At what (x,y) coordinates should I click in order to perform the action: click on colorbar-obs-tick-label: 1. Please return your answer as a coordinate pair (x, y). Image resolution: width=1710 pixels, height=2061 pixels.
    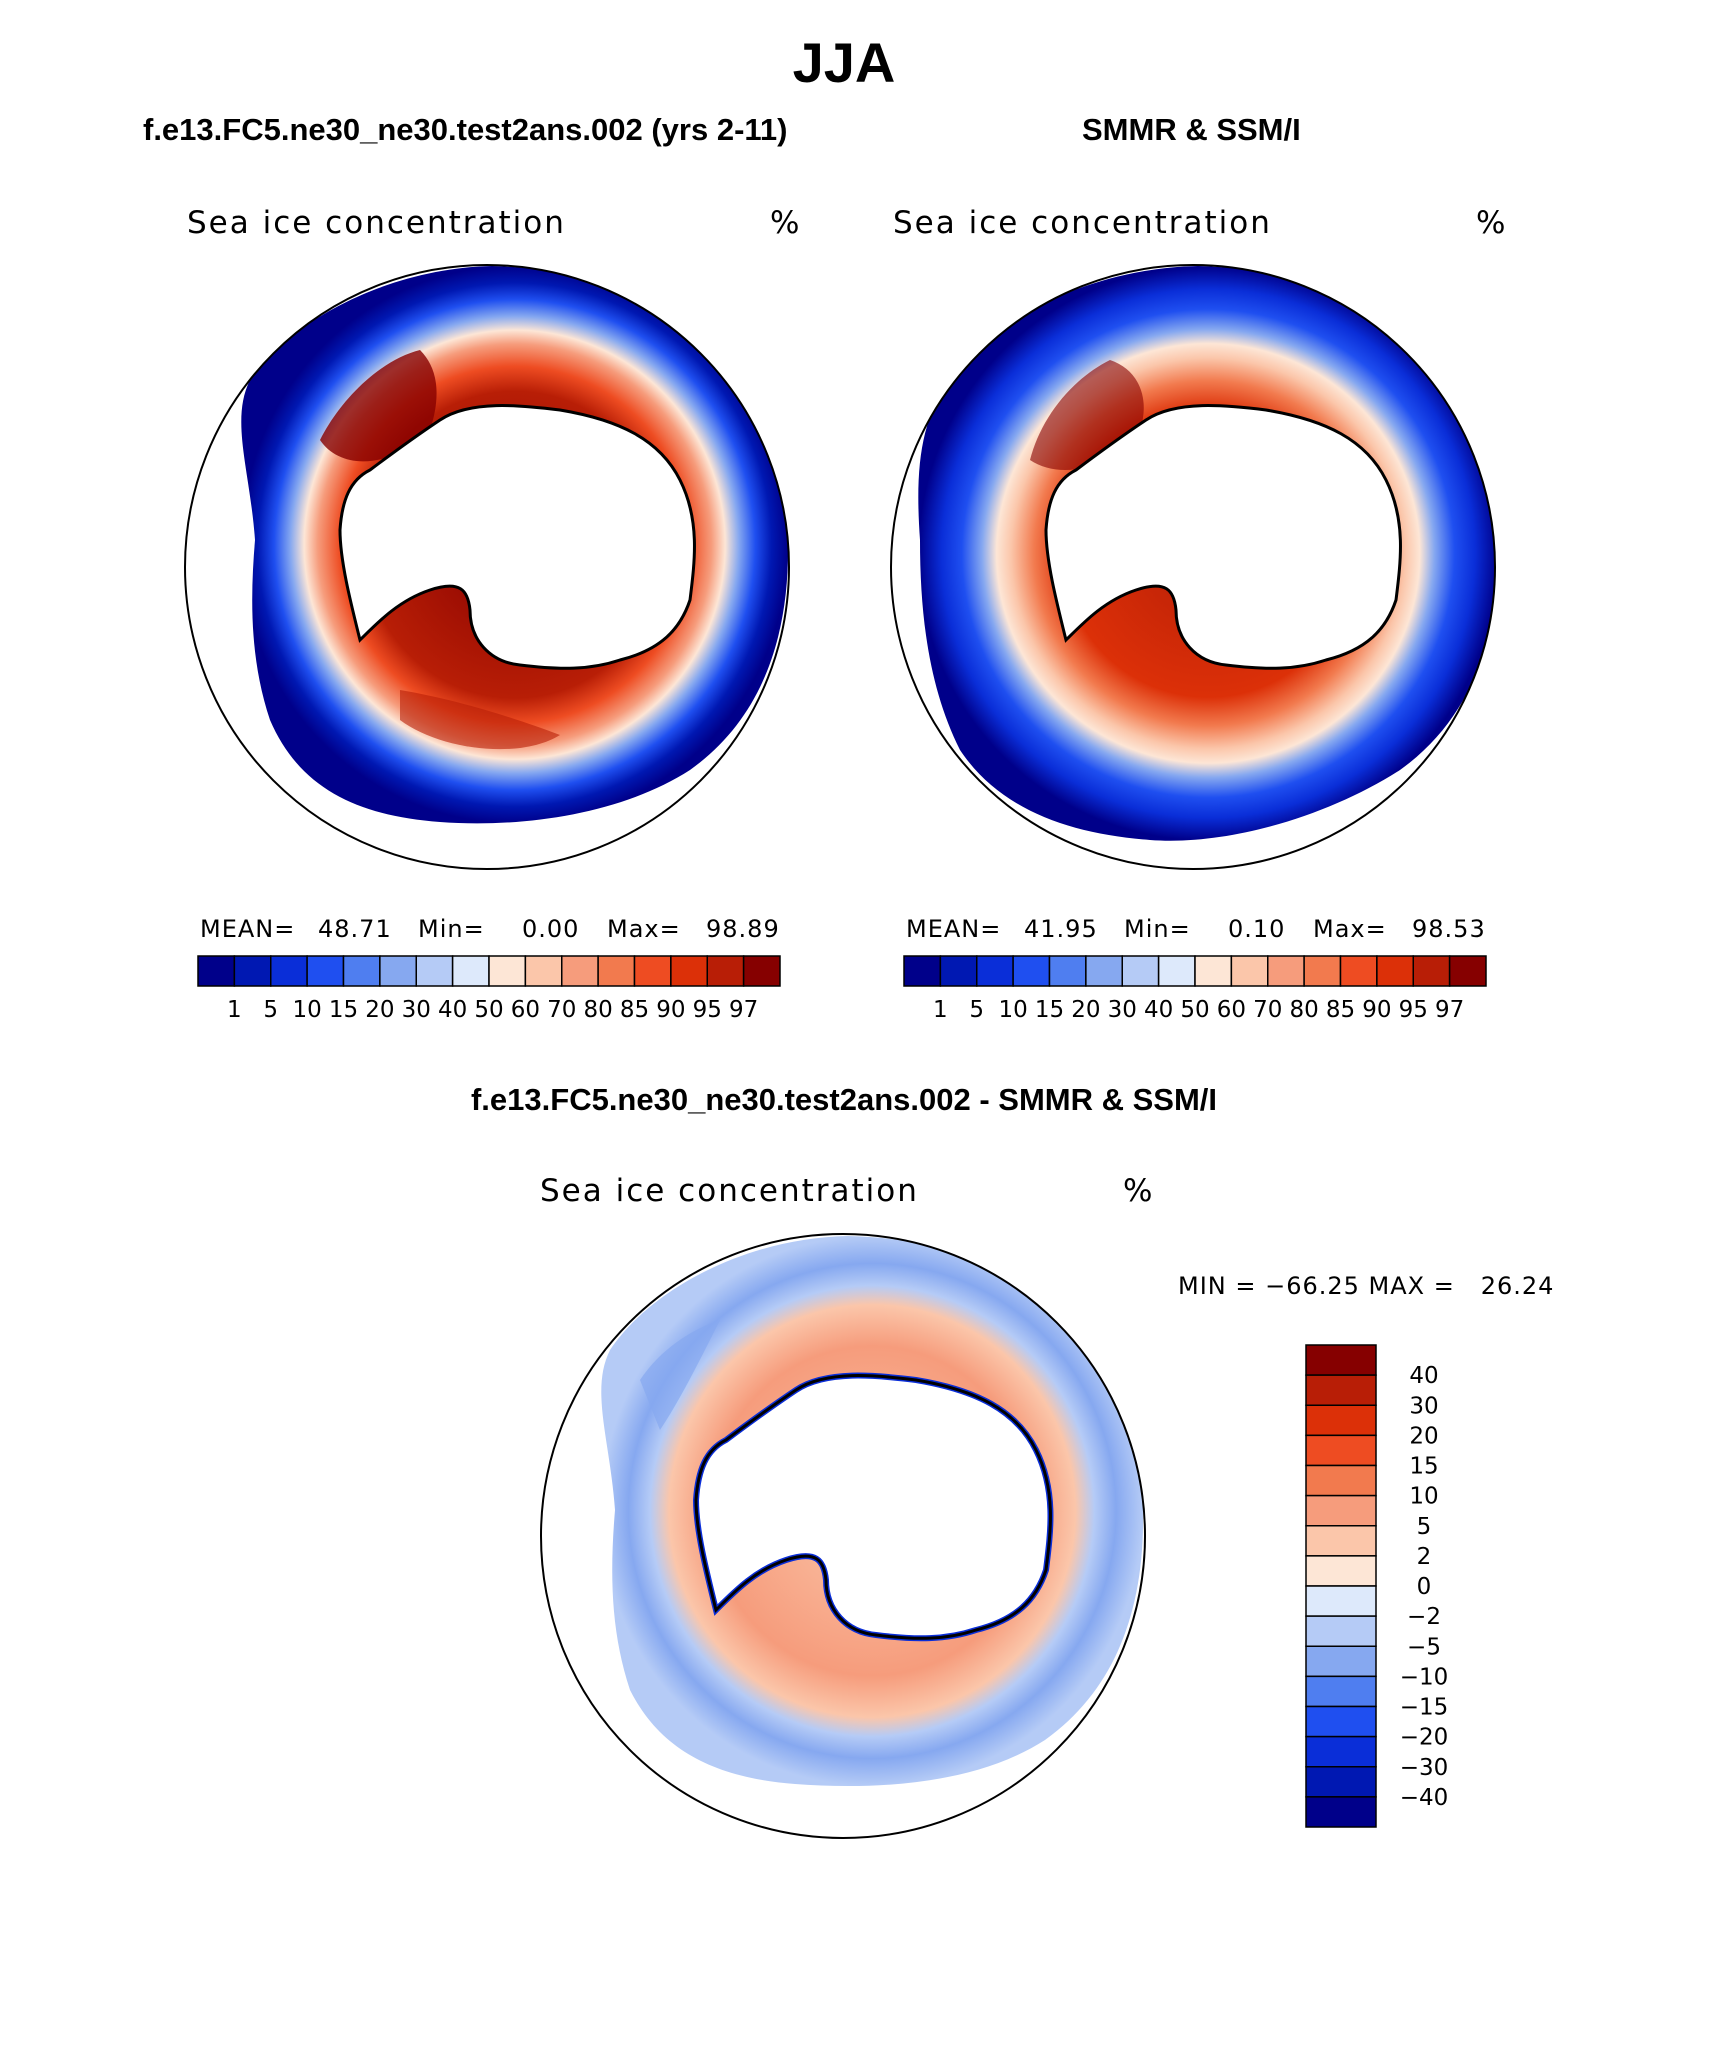
    Looking at the image, I should click on (940, 1010).